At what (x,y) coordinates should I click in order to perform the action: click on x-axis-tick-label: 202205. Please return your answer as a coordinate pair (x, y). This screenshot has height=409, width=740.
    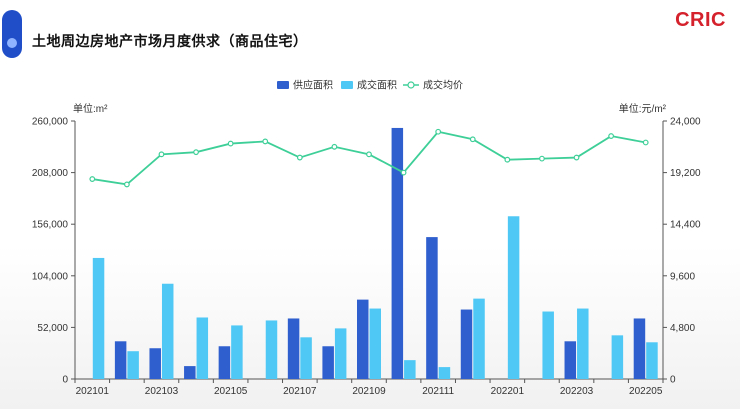
    Looking at the image, I should click on (646, 391).